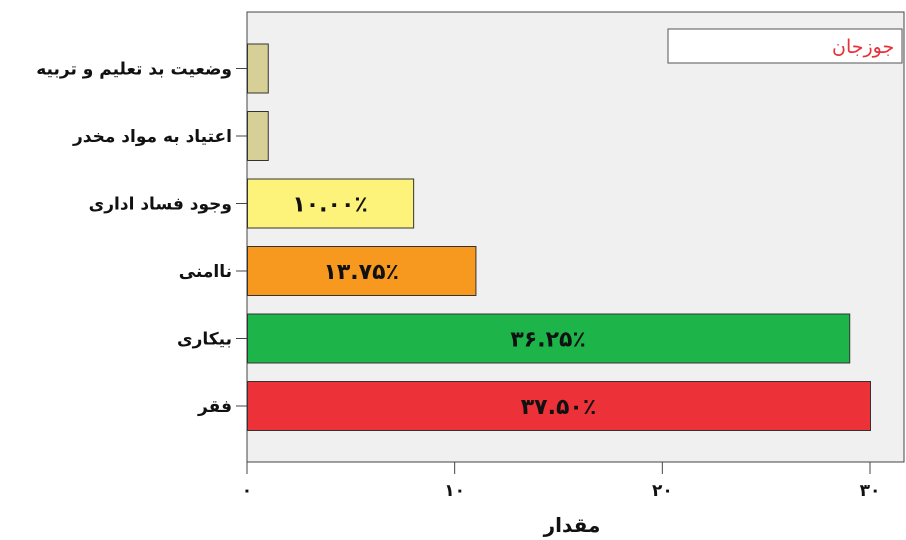 This screenshot has width=906, height=540. Describe the element at coordinates (454, 491) in the screenshot. I see `x-tick-label: ۱۰` at that location.